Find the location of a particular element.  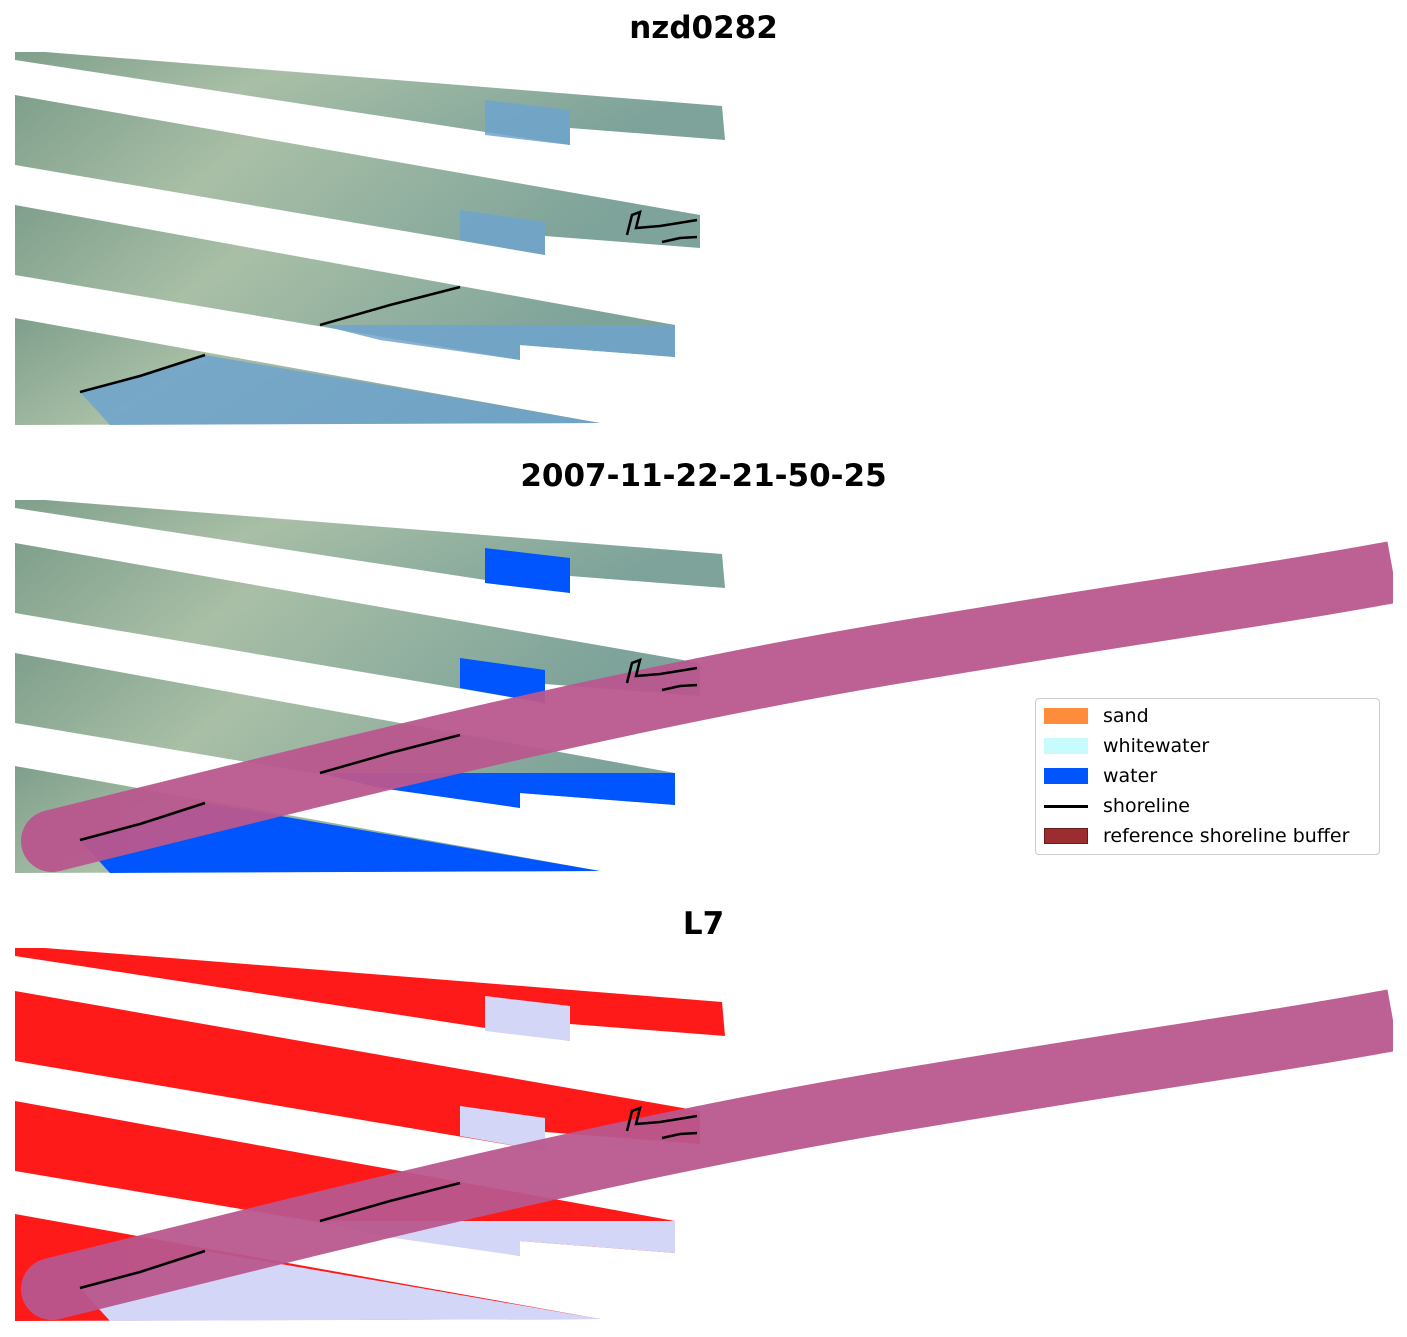

legend-item-whitewater: whitewater is located at coordinates (1126, 746).